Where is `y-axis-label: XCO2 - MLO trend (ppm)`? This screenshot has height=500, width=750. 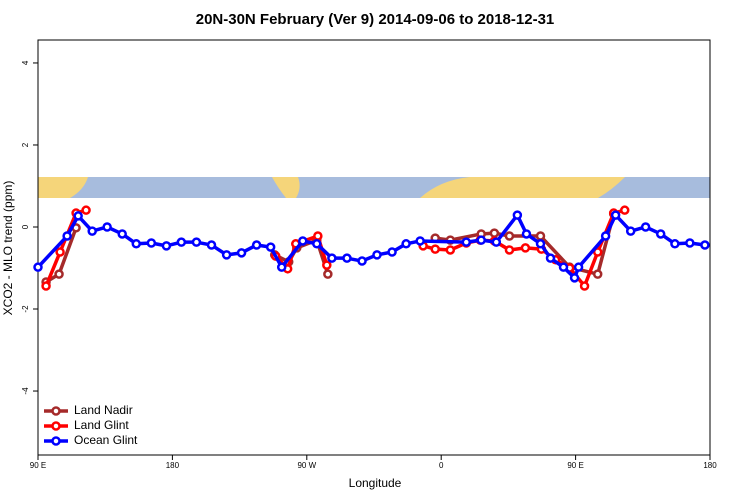
y-axis-label: XCO2 - MLO trend (ppm) is located at coordinates (8, 248).